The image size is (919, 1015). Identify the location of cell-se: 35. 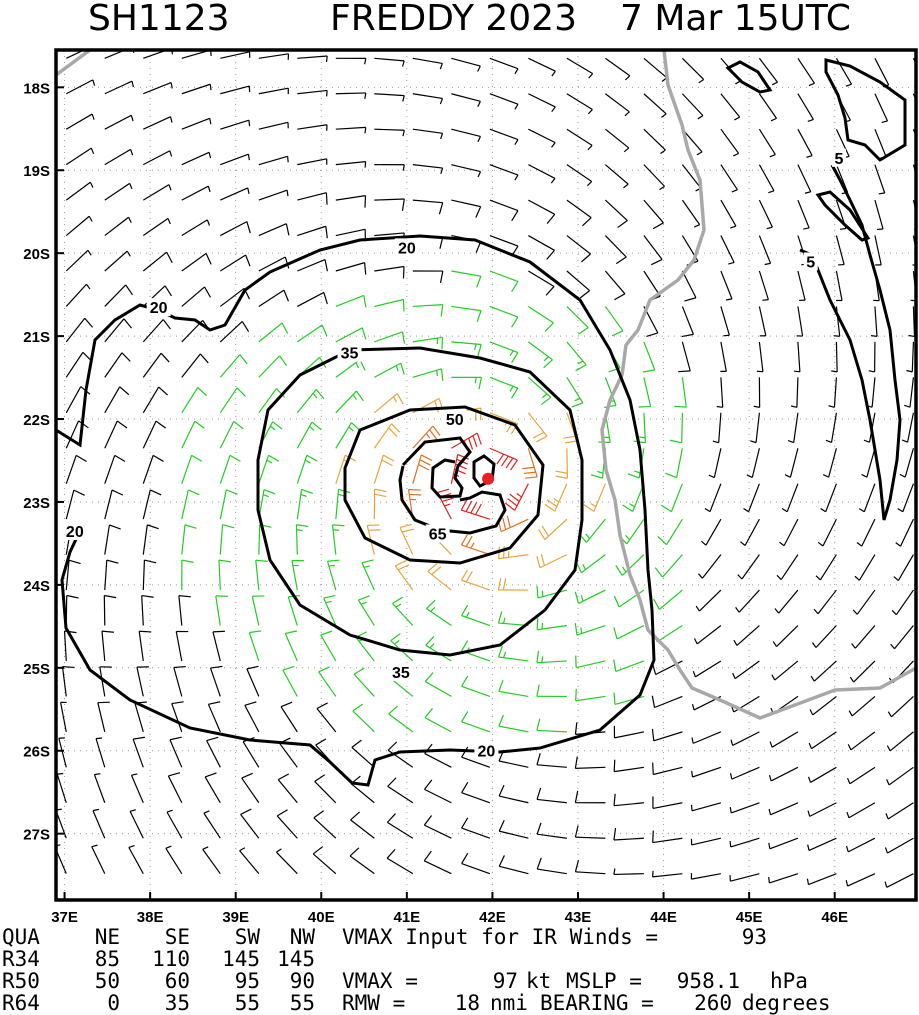
(165, 1003).